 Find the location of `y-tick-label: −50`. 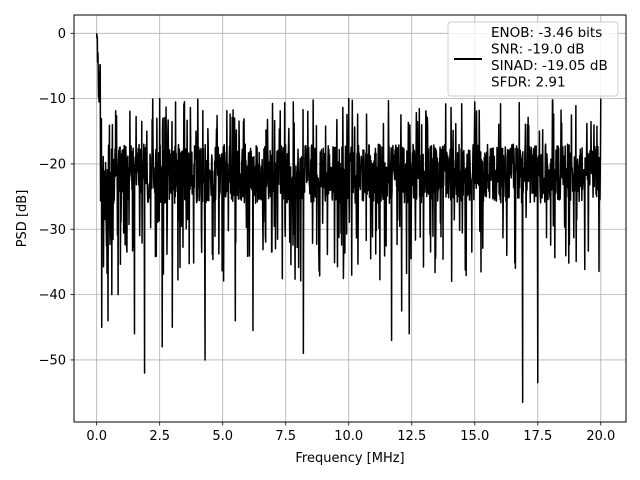

y-tick-label: −50 is located at coordinates (52, 360).